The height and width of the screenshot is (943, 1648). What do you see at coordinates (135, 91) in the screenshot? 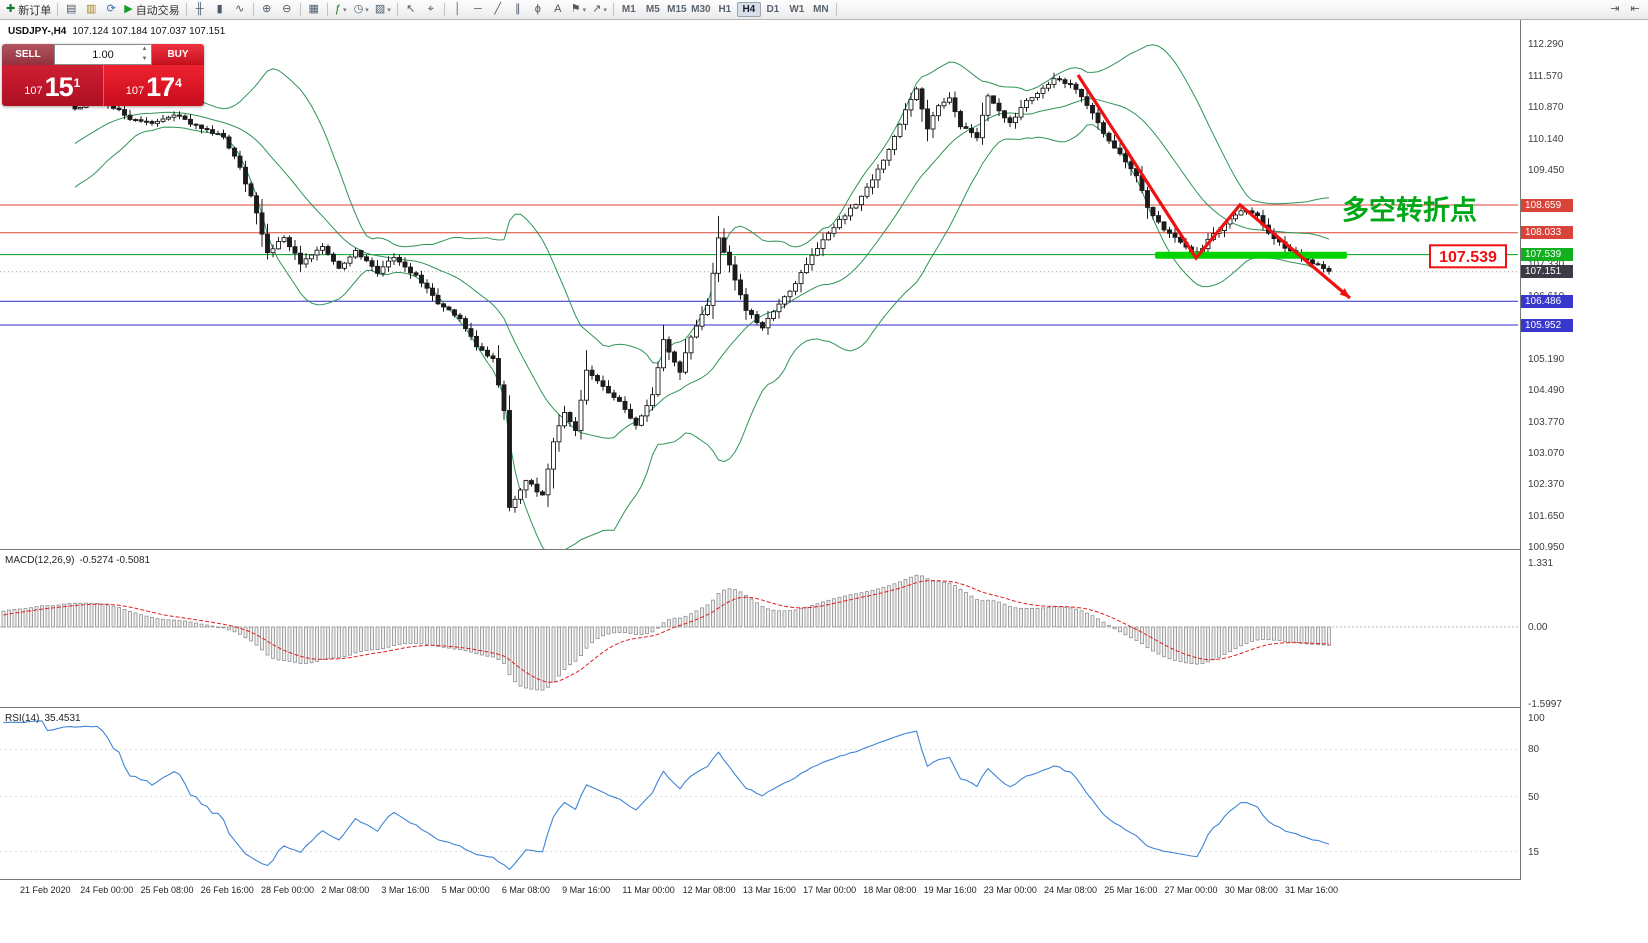
I see `buy-price-prefix: 107` at bounding box center [135, 91].